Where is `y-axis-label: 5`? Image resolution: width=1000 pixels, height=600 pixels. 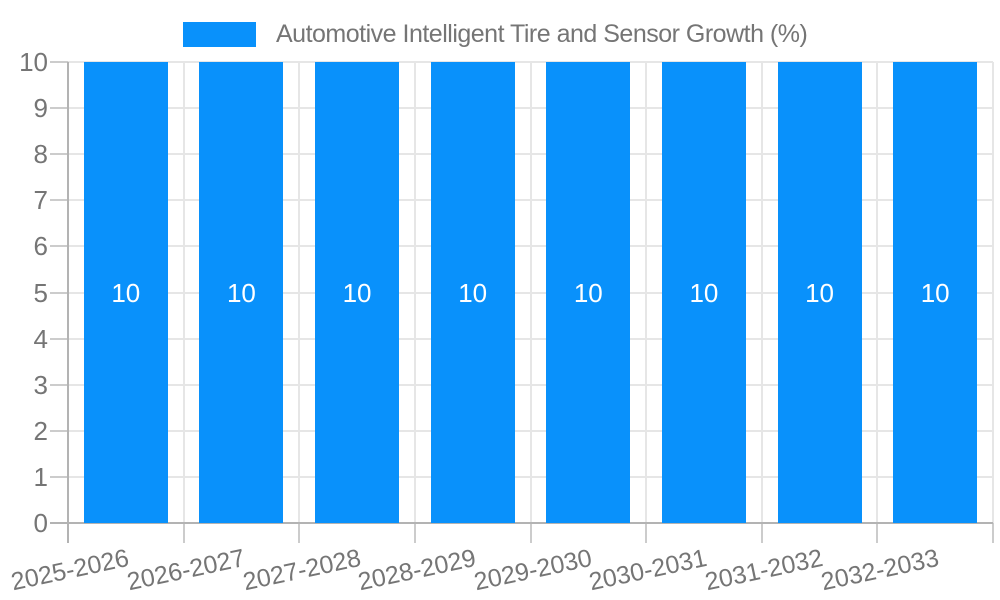 y-axis-label: 5 is located at coordinates (40, 292).